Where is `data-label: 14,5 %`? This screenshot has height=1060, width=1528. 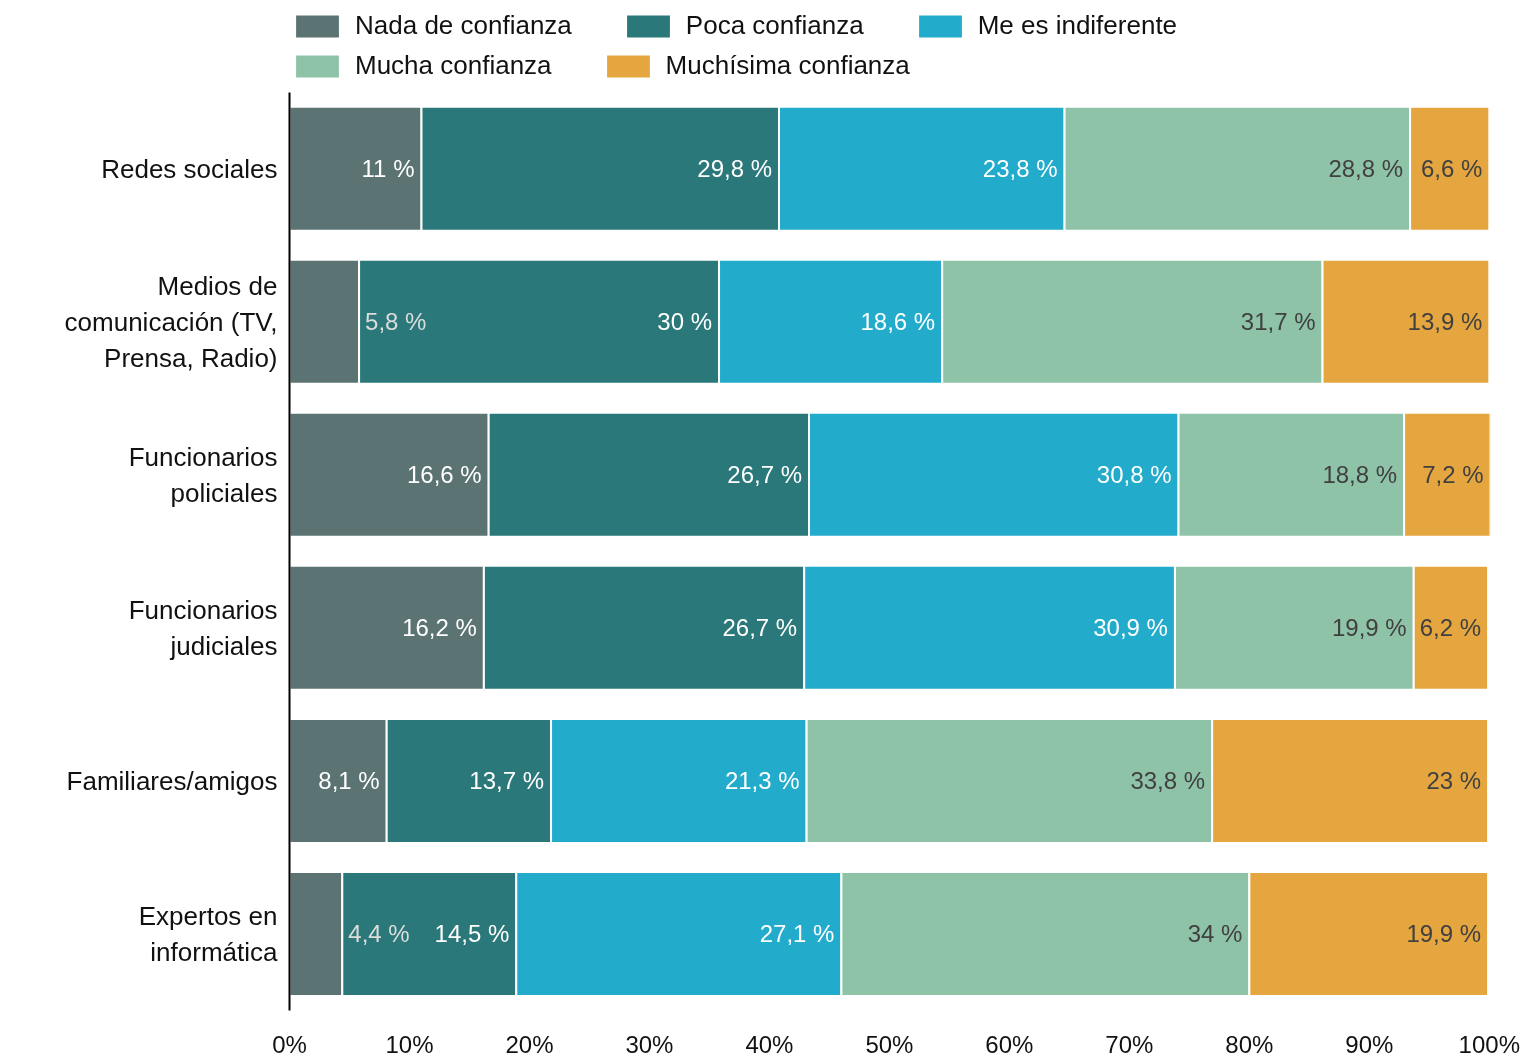 data-label: 14,5 % is located at coordinates (472, 934).